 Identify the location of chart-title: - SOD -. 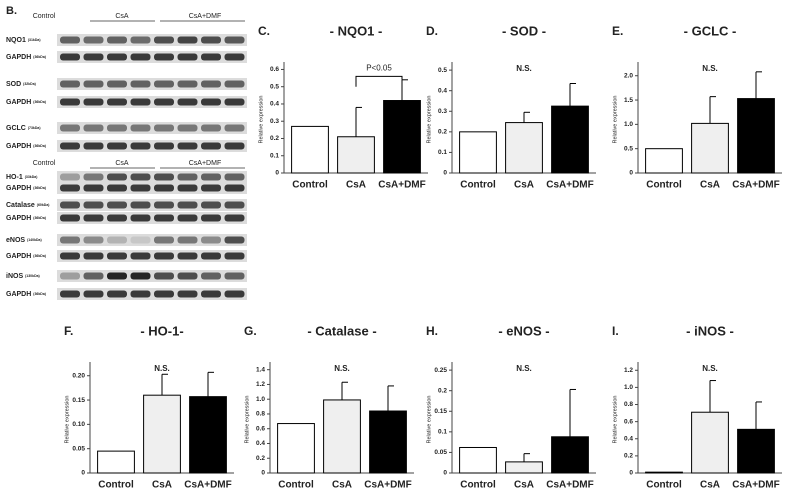
(524, 30).